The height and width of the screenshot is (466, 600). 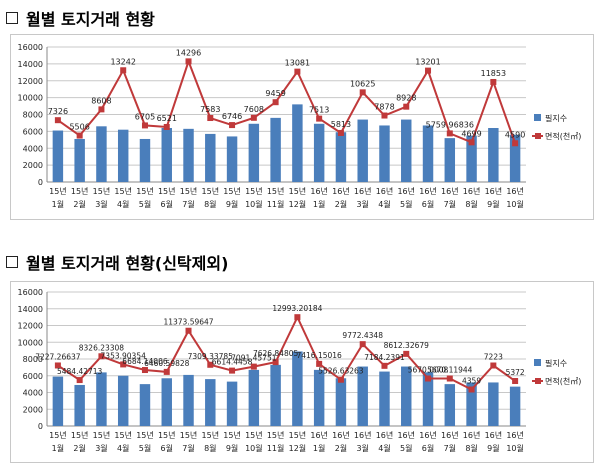 I want to click on x-tick-label-month: 11월, so click(x=276, y=448).